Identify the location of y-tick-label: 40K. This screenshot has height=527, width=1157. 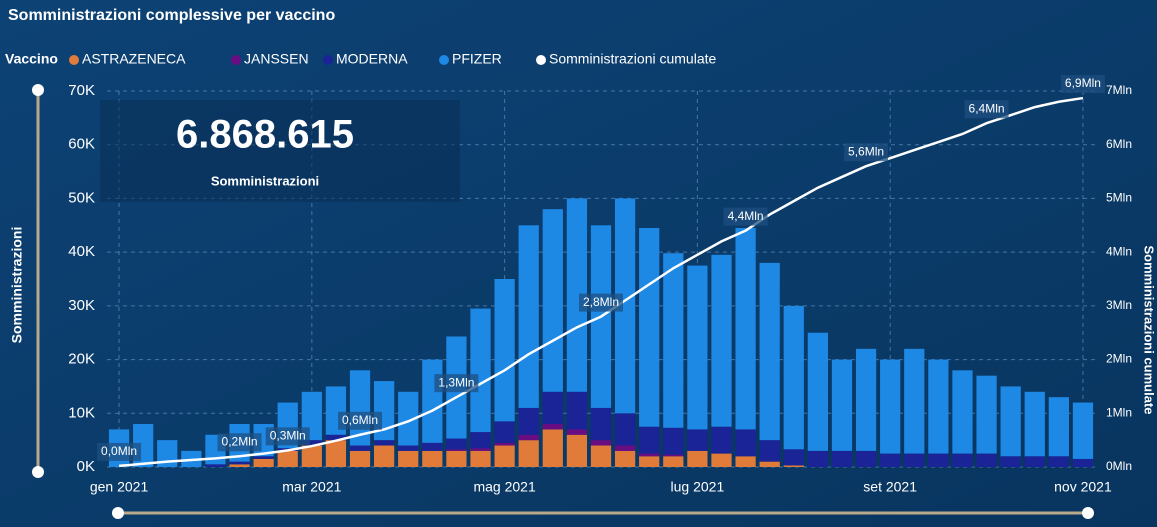
(81, 251).